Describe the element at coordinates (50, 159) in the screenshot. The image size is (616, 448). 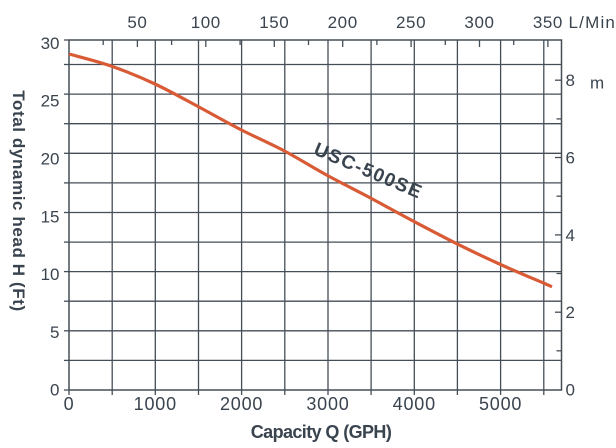
I see `svg-text: 20` at that location.